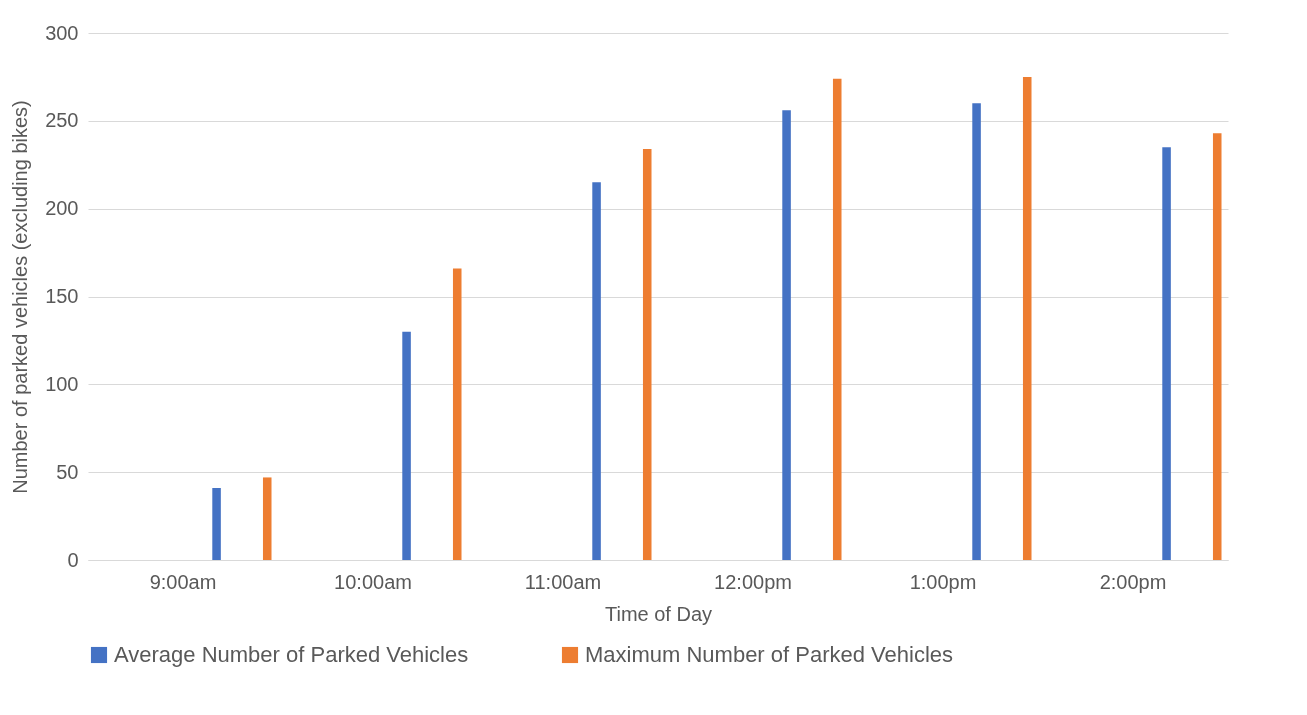  What do you see at coordinates (62, 32) in the screenshot?
I see `y-tick-label: 300` at bounding box center [62, 32].